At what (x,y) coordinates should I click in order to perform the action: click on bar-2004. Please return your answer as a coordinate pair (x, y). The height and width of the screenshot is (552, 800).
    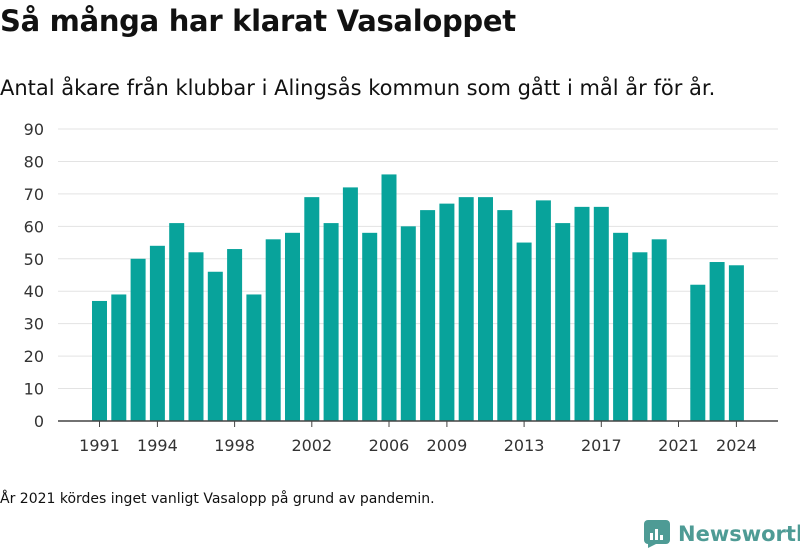
    Looking at the image, I should click on (350, 304).